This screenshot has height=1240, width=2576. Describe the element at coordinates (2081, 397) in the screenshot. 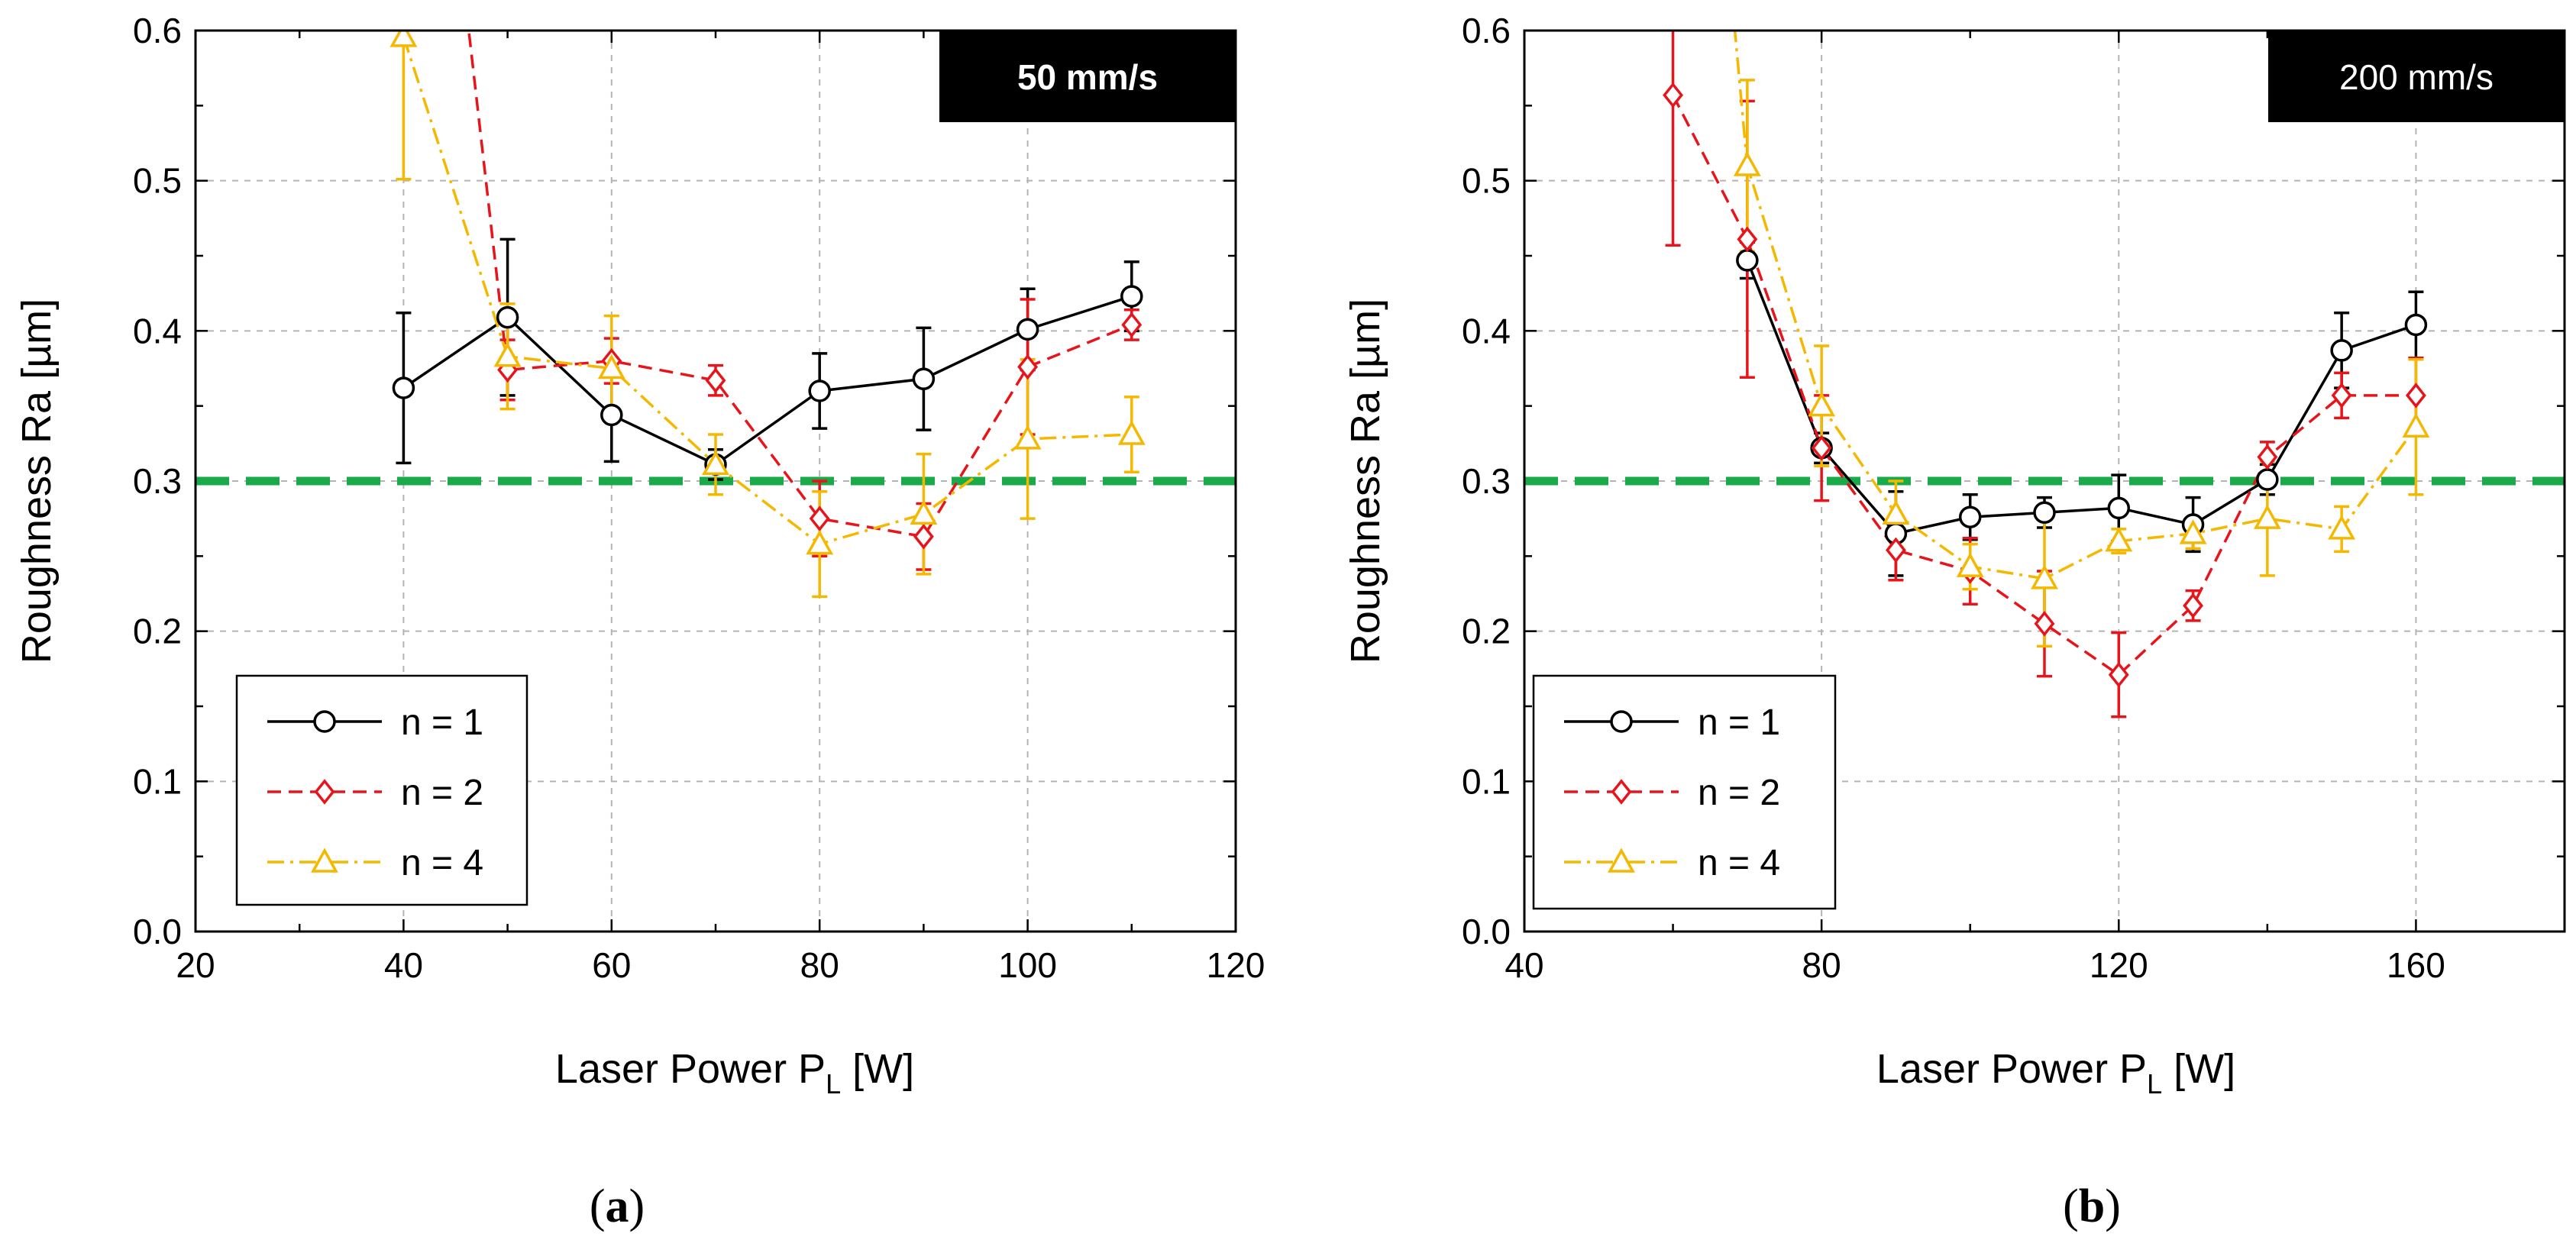

I see `series-line-n1` at that location.